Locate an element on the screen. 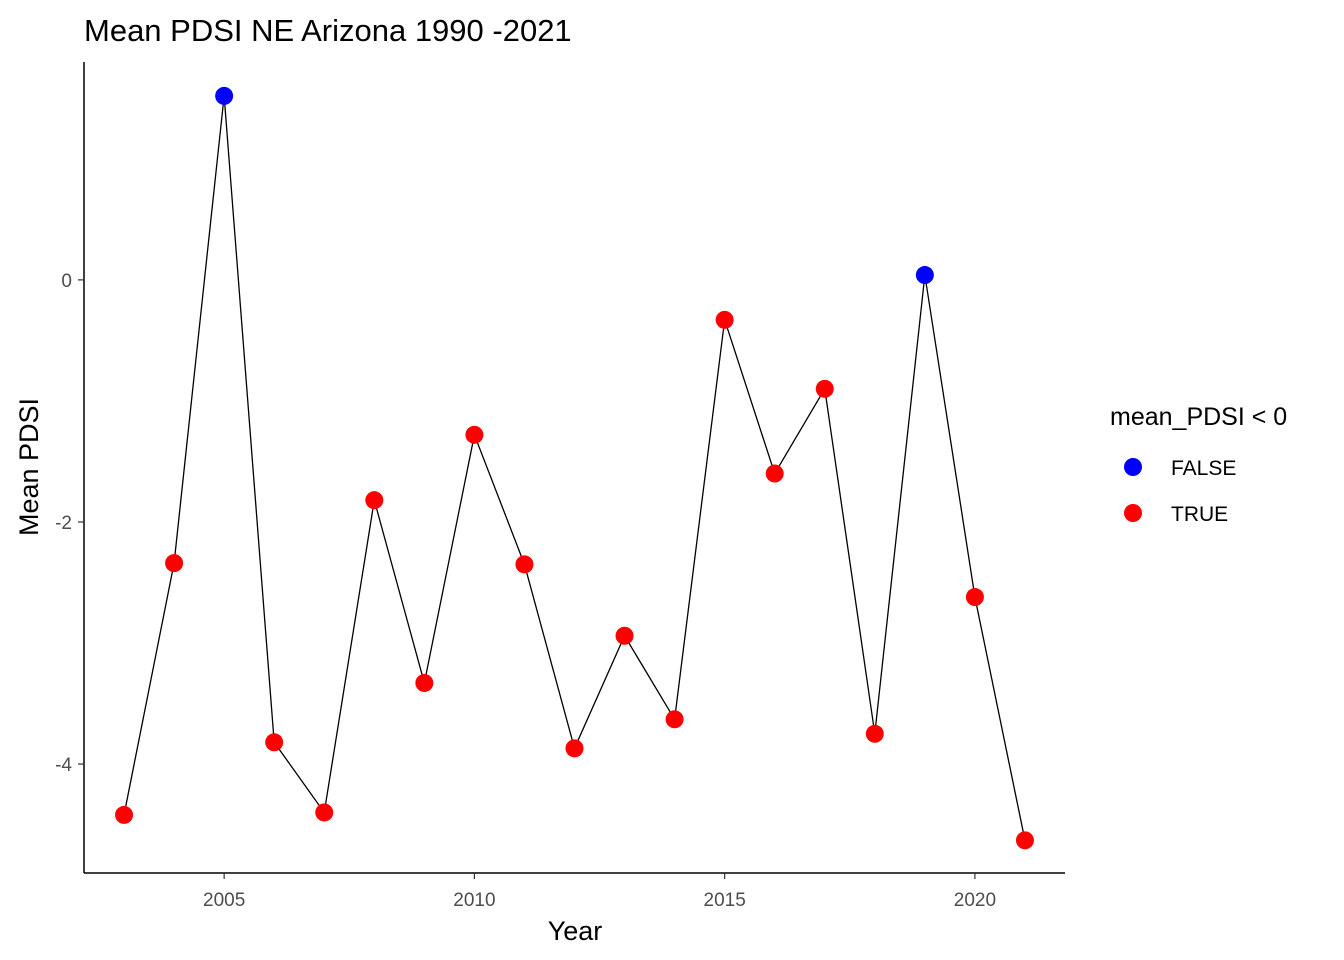 The width and height of the screenshot is (1344, 960). y-tick-label: -4 is located at coordinates (63, 765).